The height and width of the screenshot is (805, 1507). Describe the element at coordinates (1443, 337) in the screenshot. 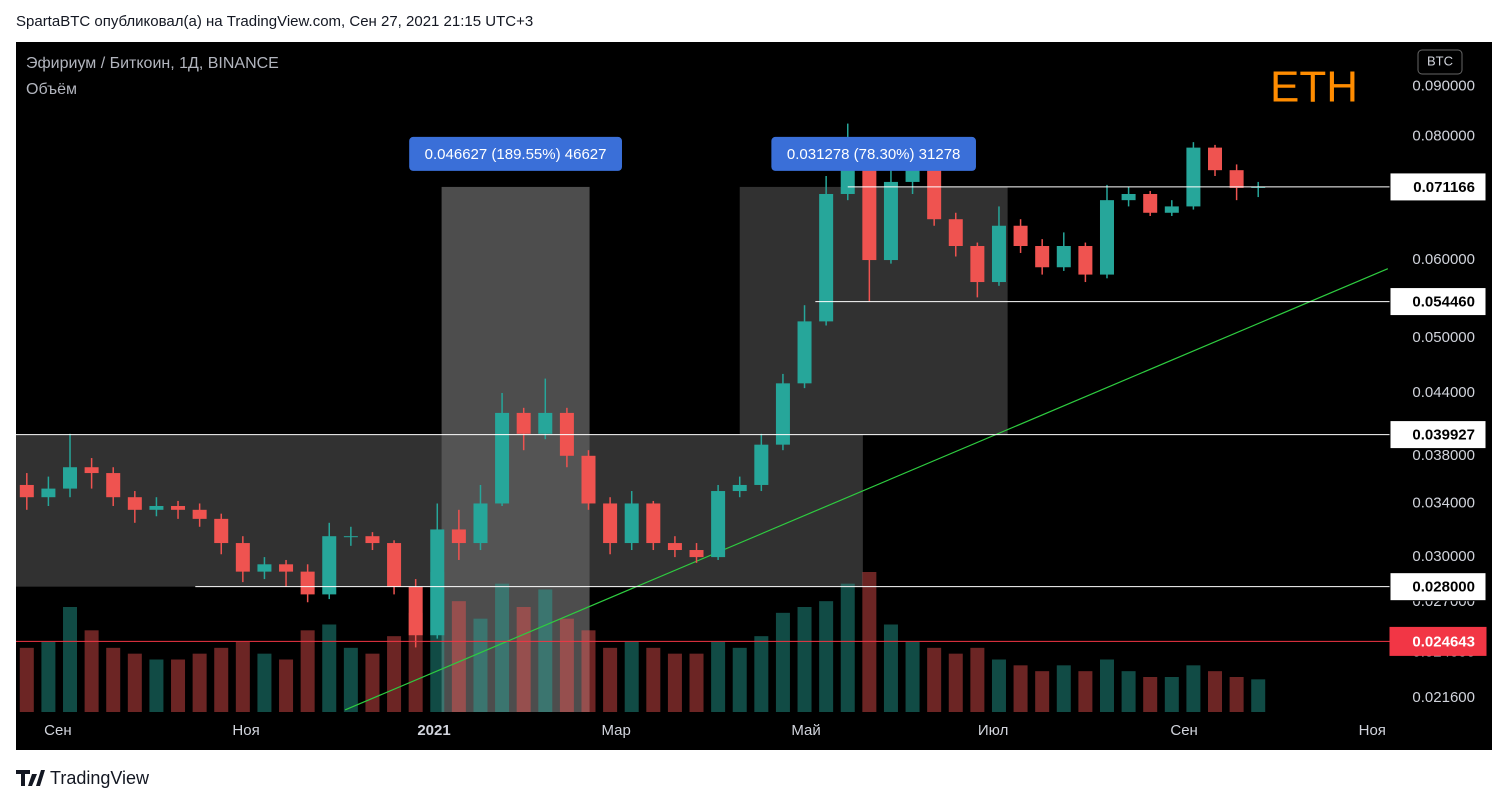

I see `y-tick-label: 0.050000` at that location.